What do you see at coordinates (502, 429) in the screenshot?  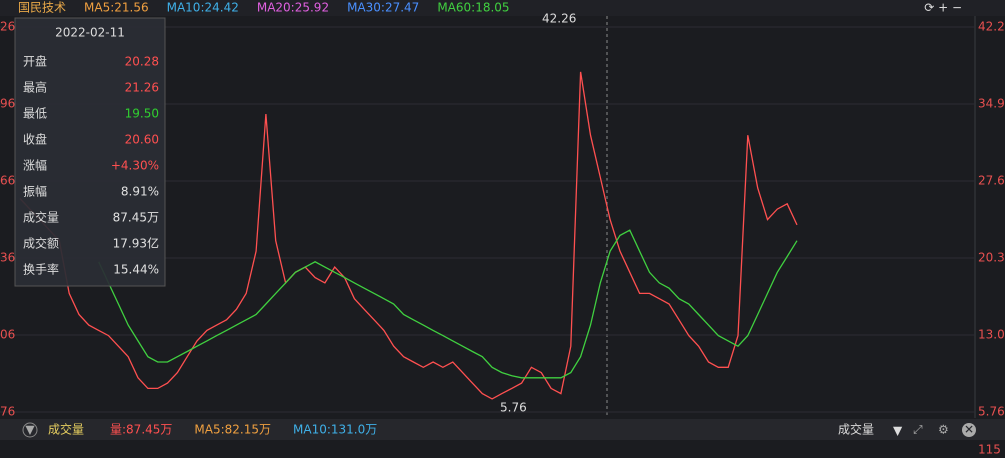 I see `volume-bar` at bounding box center [502, 429].